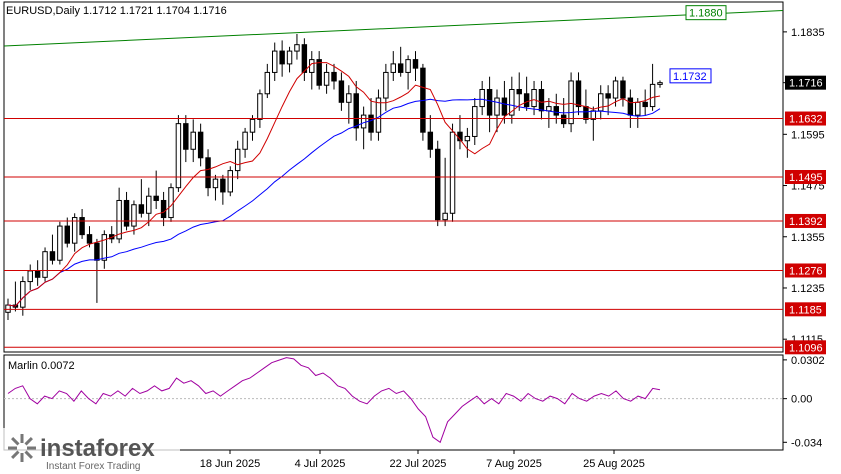  I want to click on level-label: 1.1276, so click(806, 271).